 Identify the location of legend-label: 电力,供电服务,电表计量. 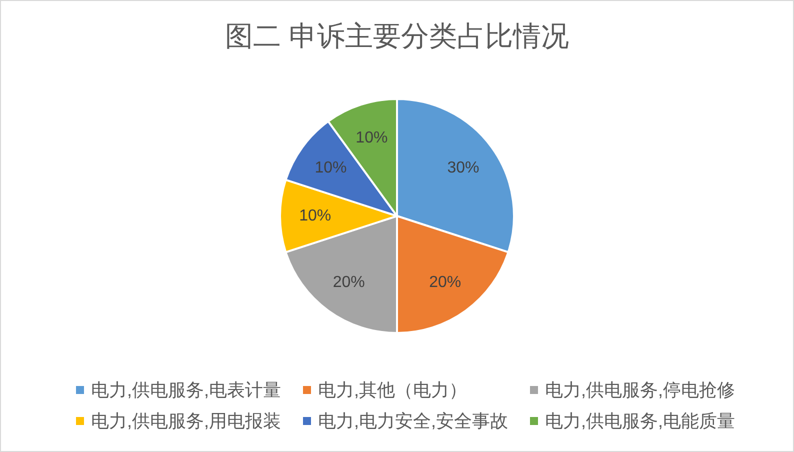
(186, 390).